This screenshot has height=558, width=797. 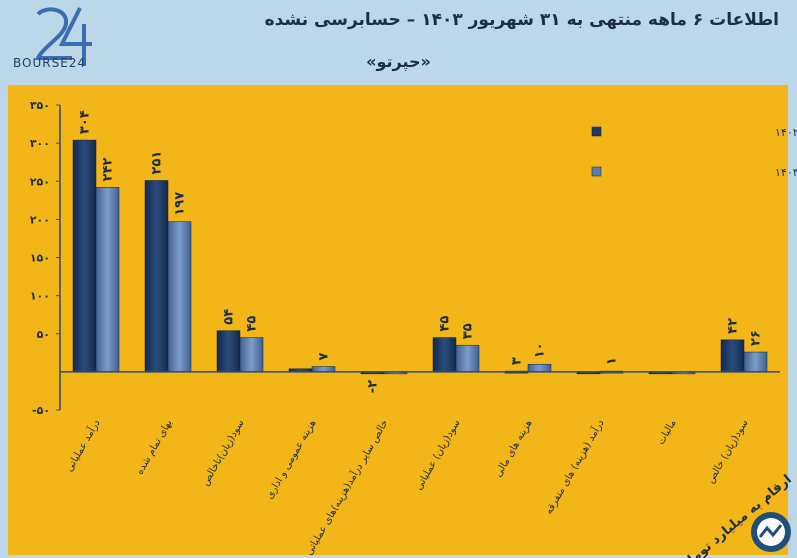 What do you see at coordinates (40, 105) in the screenshot?
I see `y-tick-label: ۳۵۰` at bounding box center [40, 105].